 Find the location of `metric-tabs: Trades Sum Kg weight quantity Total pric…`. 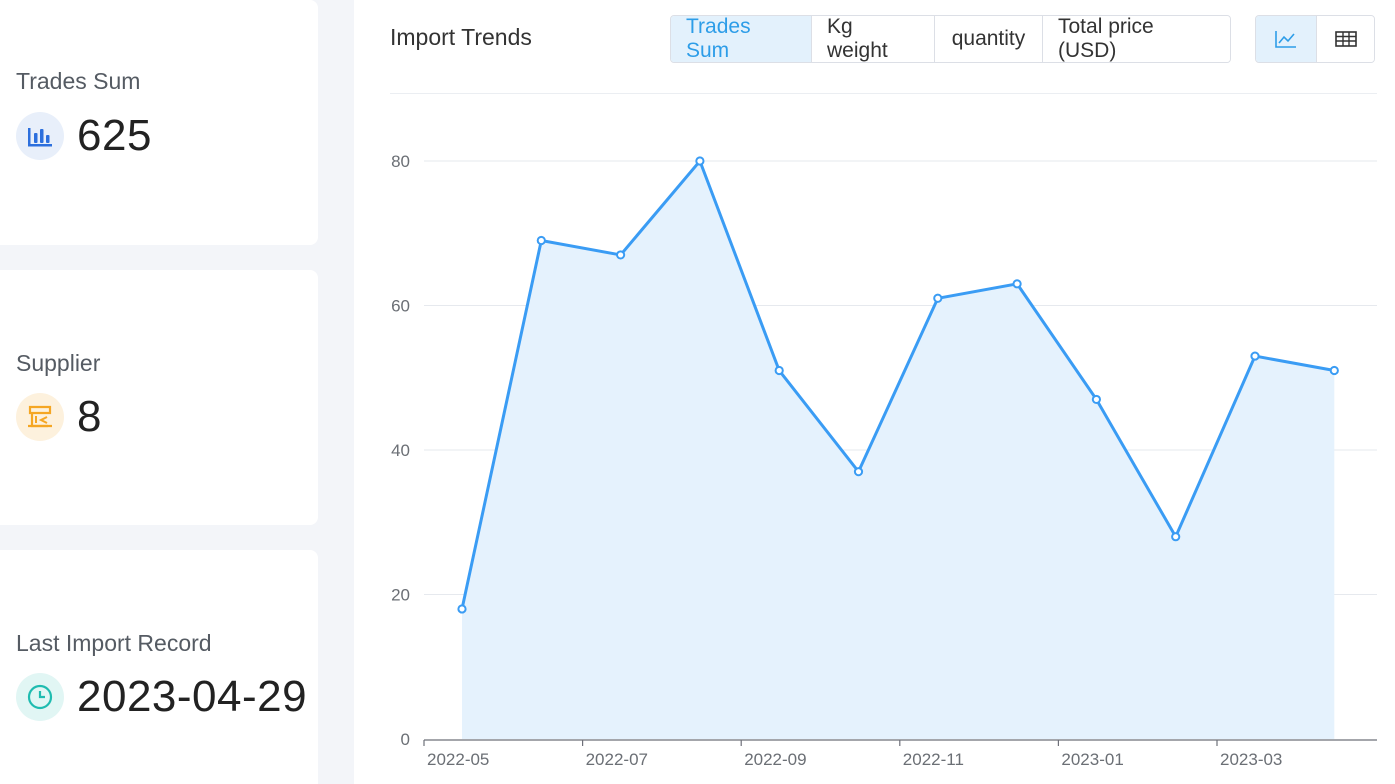

metric-tabs: Trades Sum Kg weight quantity Total pric… is located at coordinates (950, 39).